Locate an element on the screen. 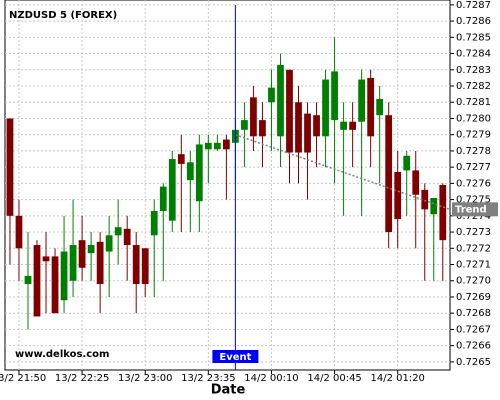  x-tick-label: 13/2 21:50 is located at coordinates (23, 378).